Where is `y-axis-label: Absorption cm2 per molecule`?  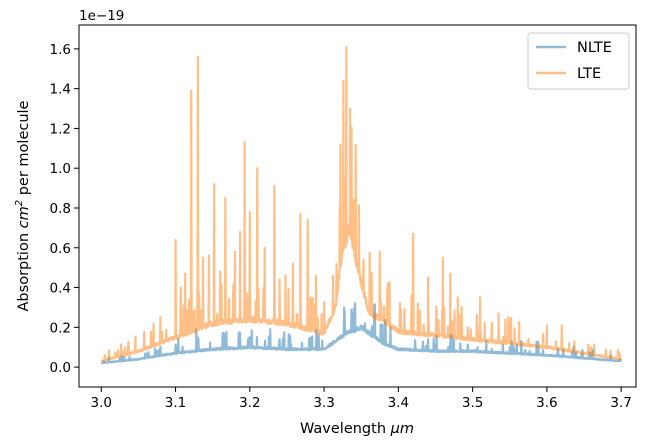 y-axis-label: Absorption cm2 per molecule is located at coordinates (23, 205).